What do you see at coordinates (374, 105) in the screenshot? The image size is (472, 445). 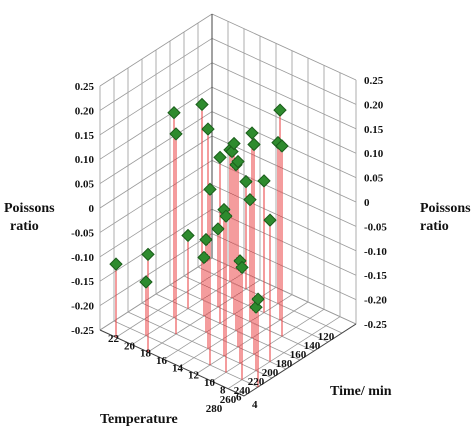 I see `z-tick-label-right: 0.20` at bounding box center [374, 105].